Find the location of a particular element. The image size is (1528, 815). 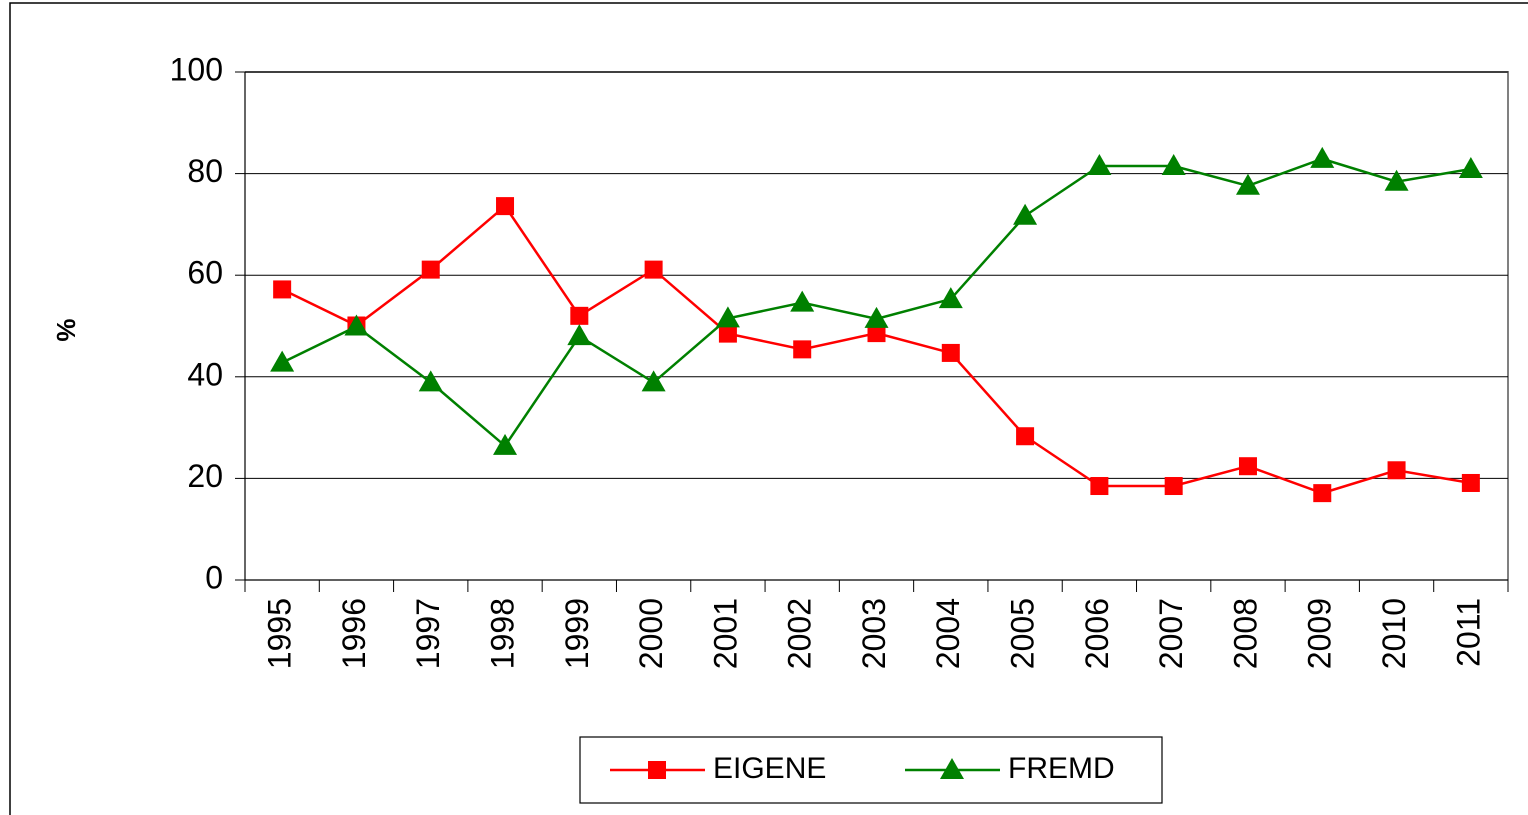

x-tick-label: 2007 is located at coordinates (1171, 633).